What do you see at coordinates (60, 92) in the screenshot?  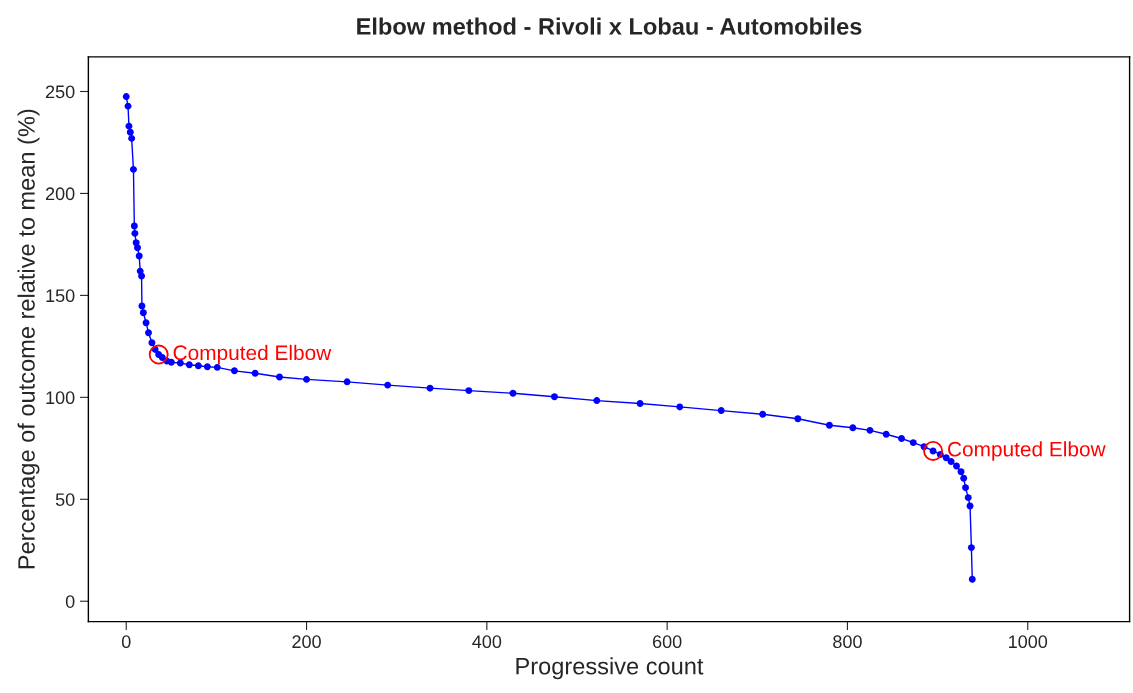 I see `y-tick-label: 250` at bounding box center [60, 92].